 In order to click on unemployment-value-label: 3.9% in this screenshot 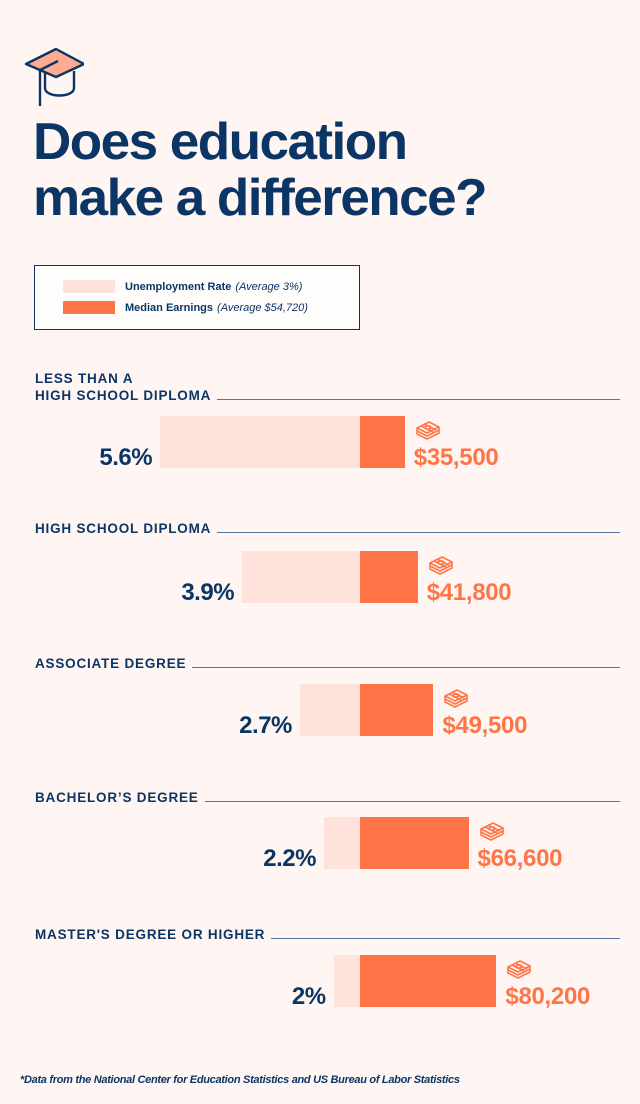, I will do `click(208, 592)`.